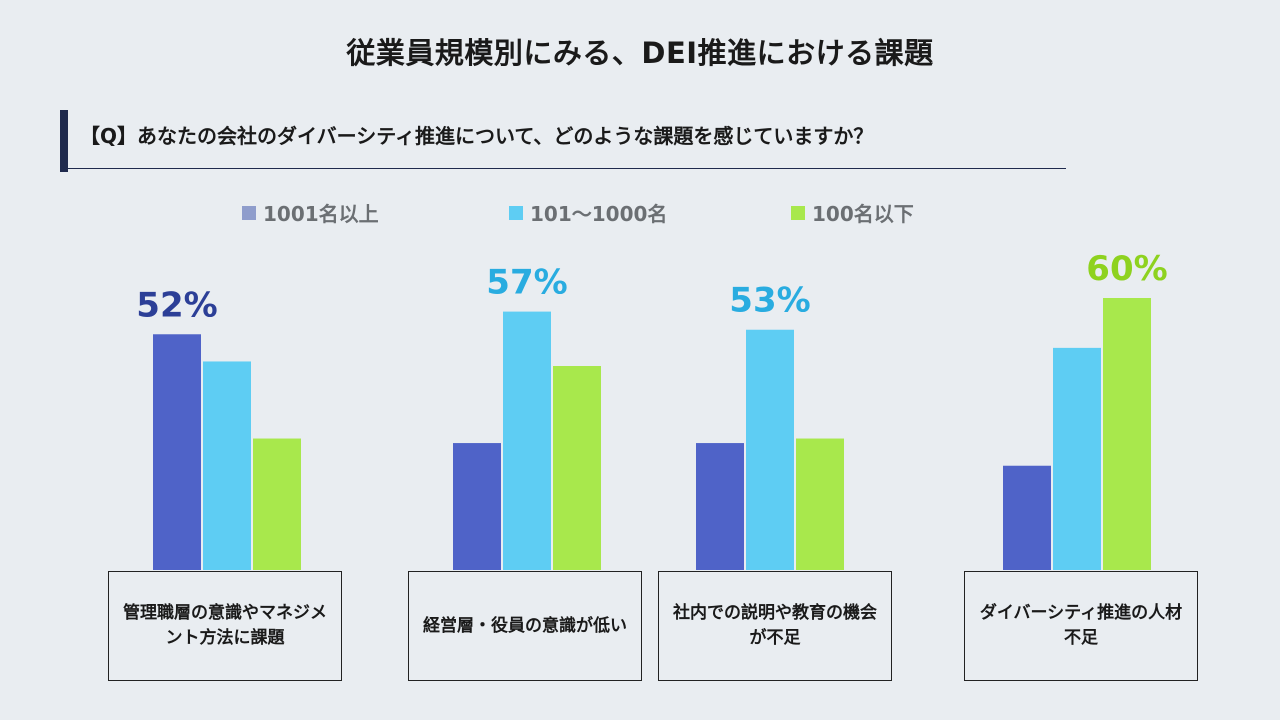 The width and height of the screenshot is (1280, 720). I want to click on legend-label-1001-plus: 1001名以上, so click(321, 214).